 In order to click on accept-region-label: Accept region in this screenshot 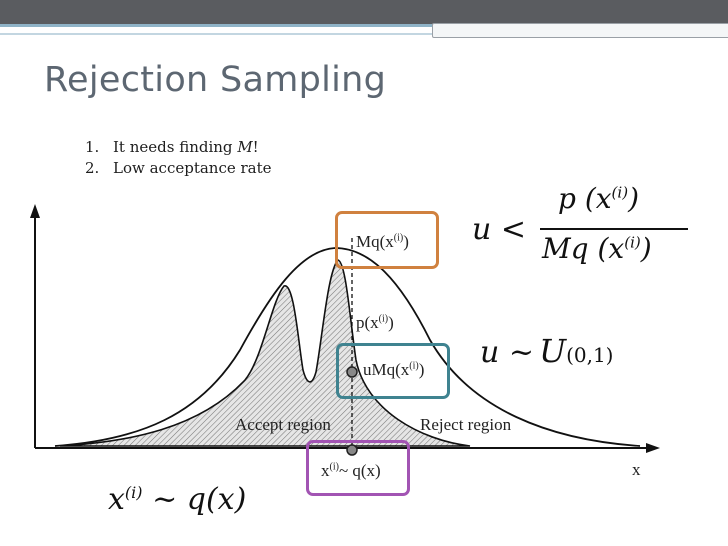, I will do `click(283, 424)`.